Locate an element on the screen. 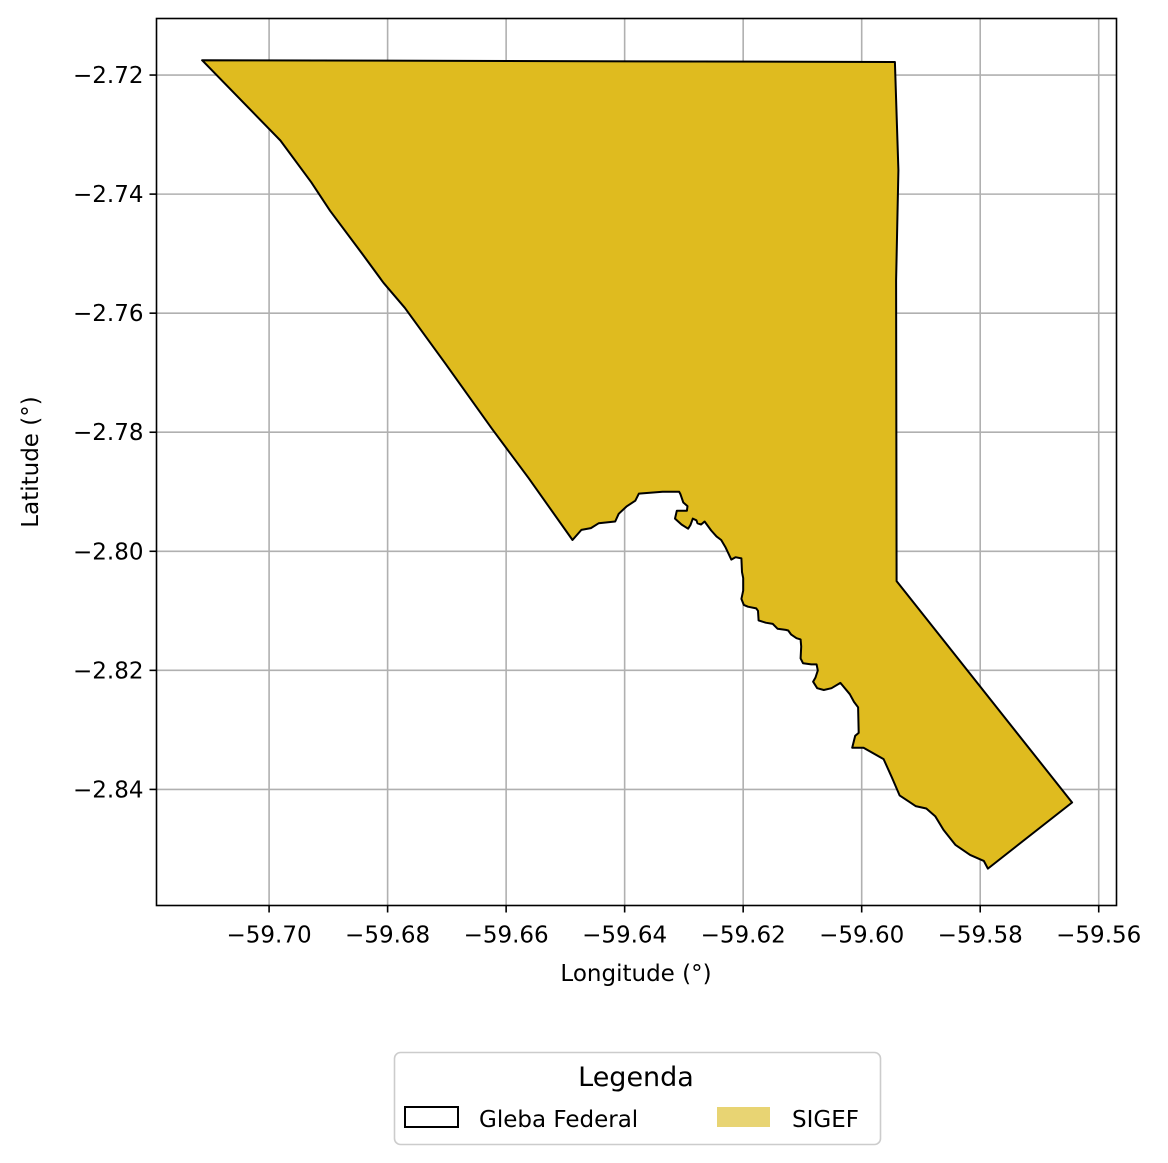 Image resolution: width=1168 pixels, height=1163 pixels. y-tick-label: −2.80 is located at coordinates (108, 552).